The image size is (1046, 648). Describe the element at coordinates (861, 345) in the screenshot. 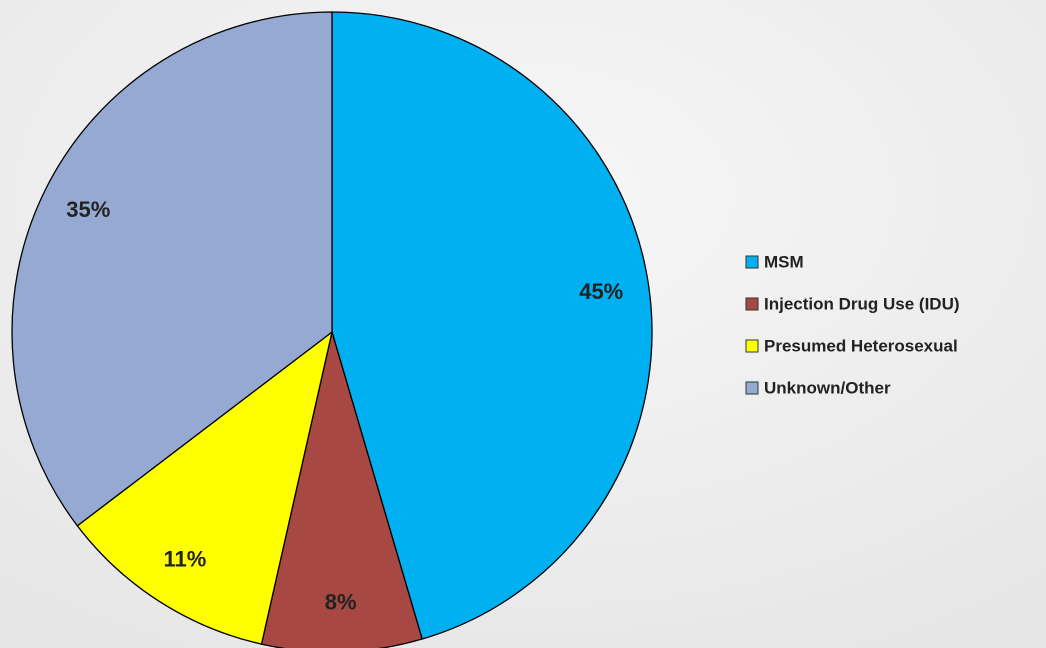

I see `legend-label: Presumed Heterosexual` at that location.